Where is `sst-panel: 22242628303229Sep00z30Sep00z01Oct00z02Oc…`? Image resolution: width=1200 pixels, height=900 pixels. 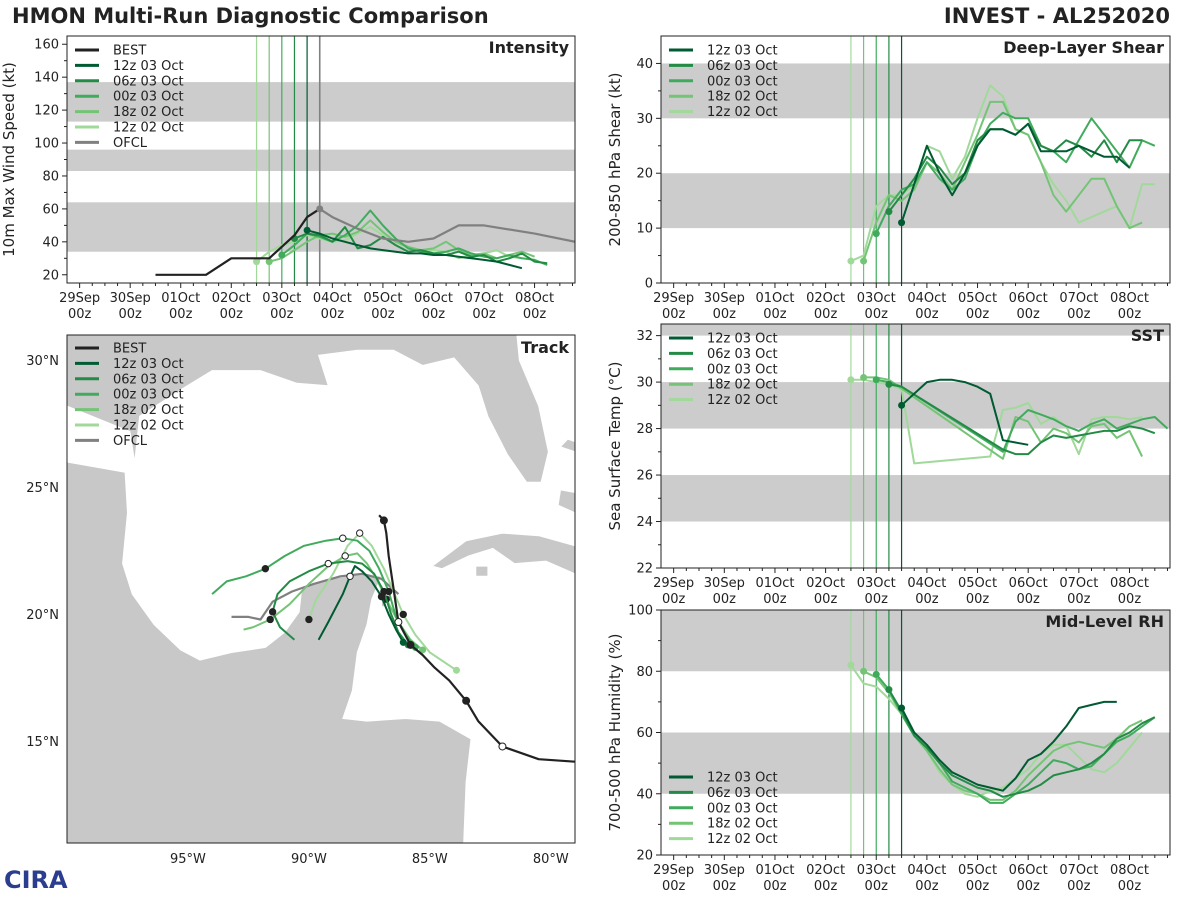
sst-panel: 22242628303229Sep00z30Sep00z01Oct00z02Oc… is located at coordinates (888, 465).